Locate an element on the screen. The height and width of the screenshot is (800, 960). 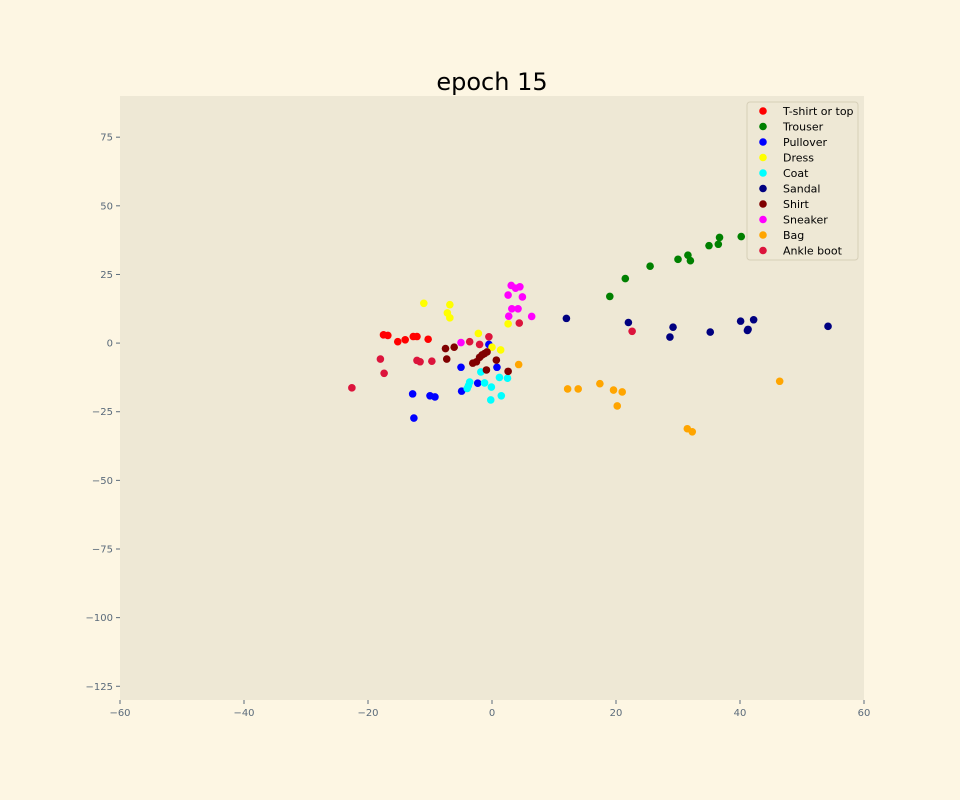
y-axis: 75 50 25 0 −25 −50 −75 −100 −125 is located at coordinates (103, 413).